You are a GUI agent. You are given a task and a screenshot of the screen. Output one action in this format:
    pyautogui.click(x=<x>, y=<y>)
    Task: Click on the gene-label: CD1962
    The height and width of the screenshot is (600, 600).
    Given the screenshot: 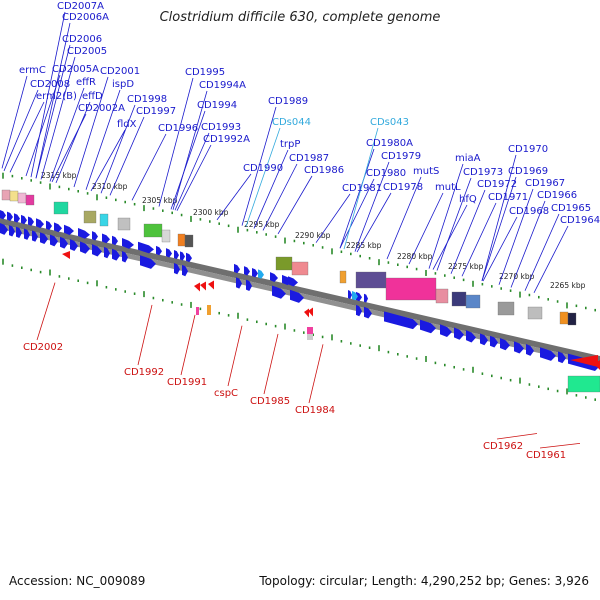 What is the action you would take?
    pyautogui.click(x=503, y=446)
    